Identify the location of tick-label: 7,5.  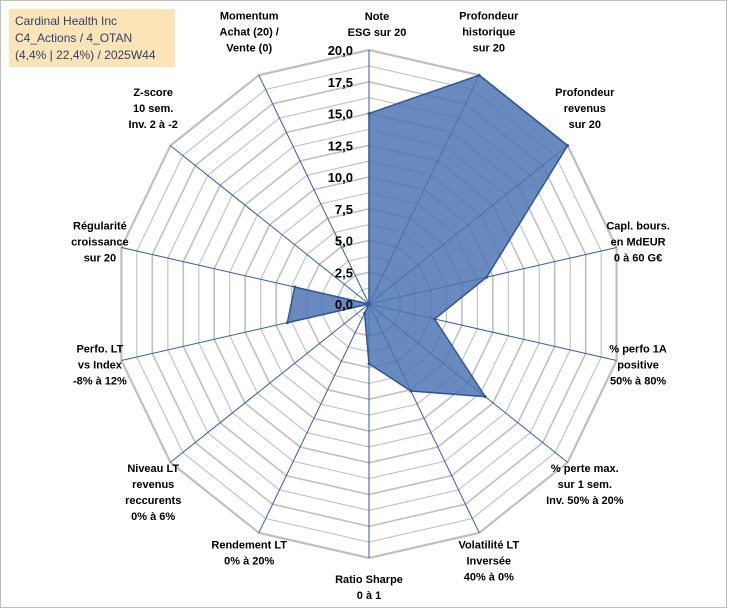
(344, 209).